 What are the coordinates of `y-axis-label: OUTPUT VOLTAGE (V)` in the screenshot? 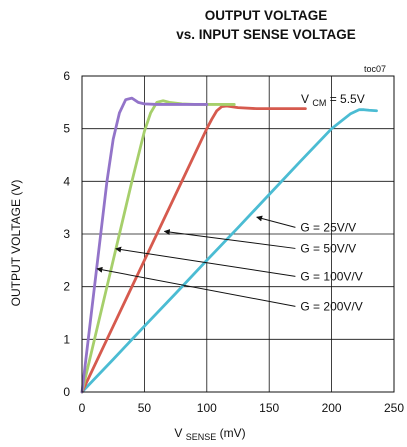 It's located at (16, 243).